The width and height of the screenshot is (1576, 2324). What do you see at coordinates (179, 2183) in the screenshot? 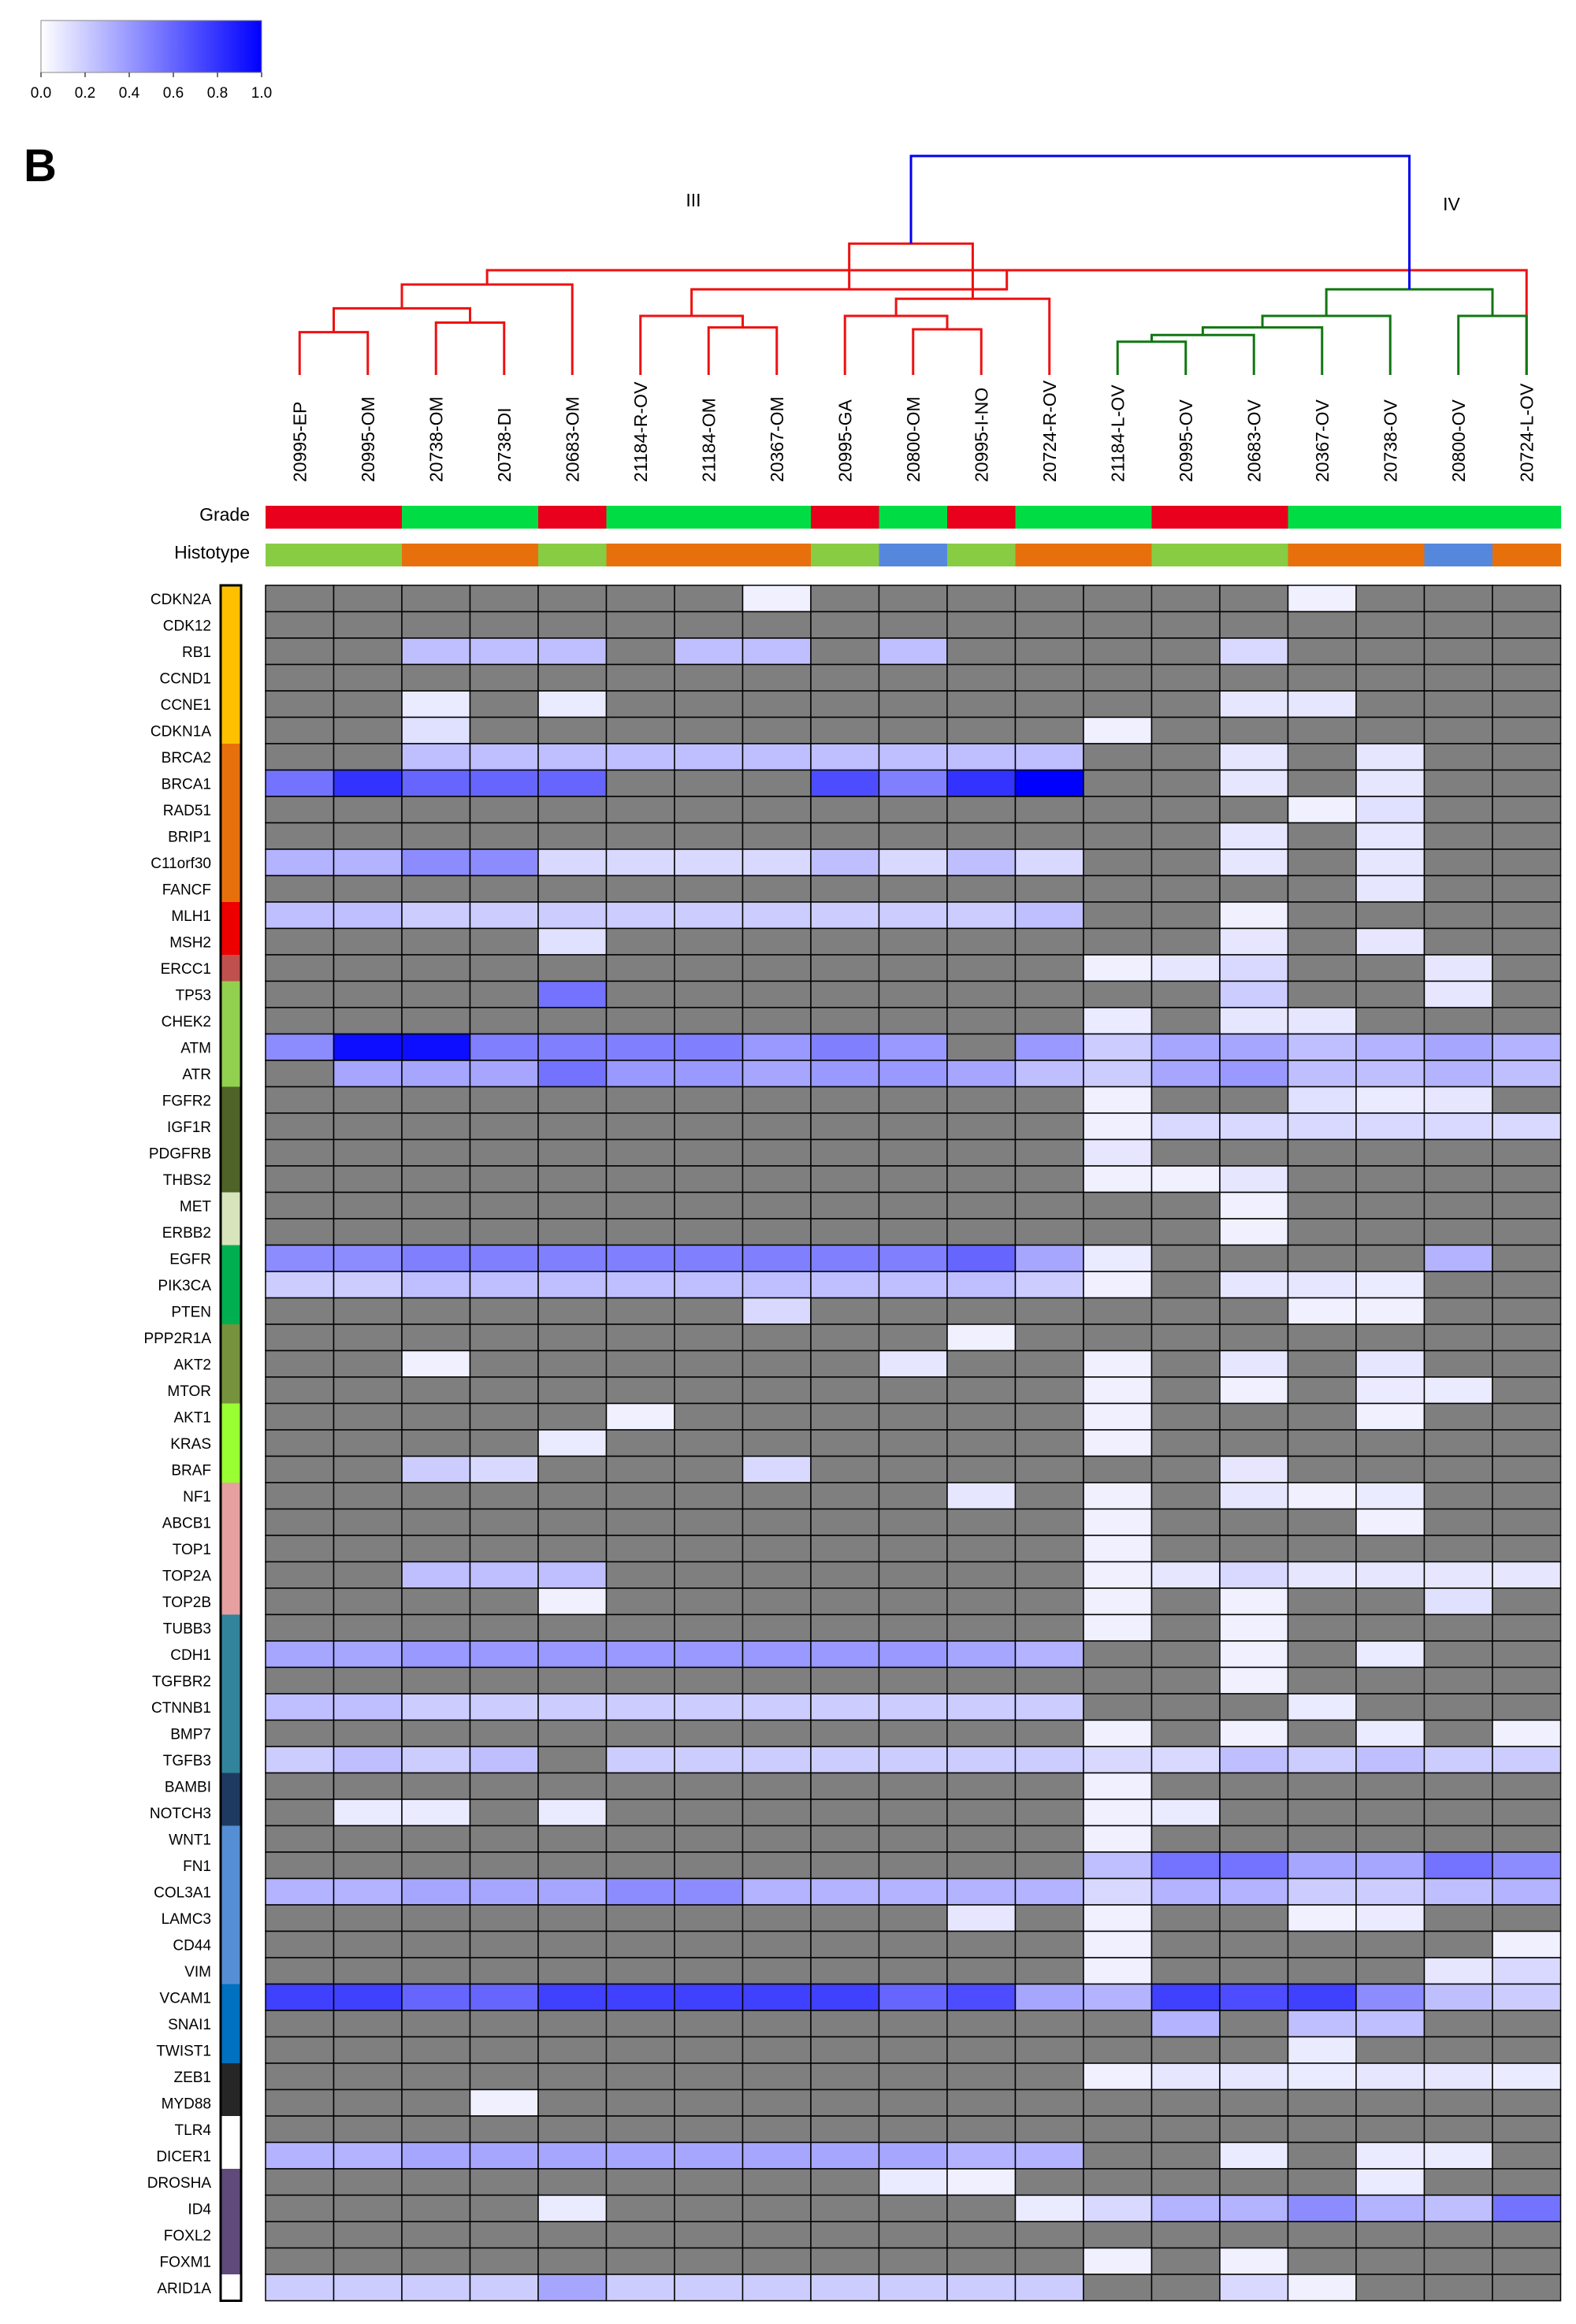
I see `gene-label: DROSHA` at bounding box center [179, 2183].